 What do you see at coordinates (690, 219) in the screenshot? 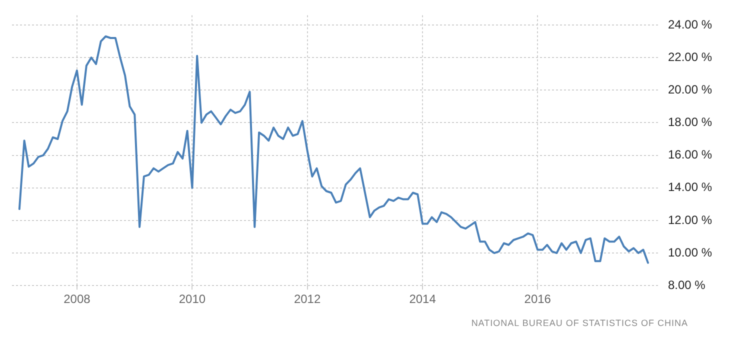
I see `y-tick-label: 12.00 %` at bounding box center [690, 219].